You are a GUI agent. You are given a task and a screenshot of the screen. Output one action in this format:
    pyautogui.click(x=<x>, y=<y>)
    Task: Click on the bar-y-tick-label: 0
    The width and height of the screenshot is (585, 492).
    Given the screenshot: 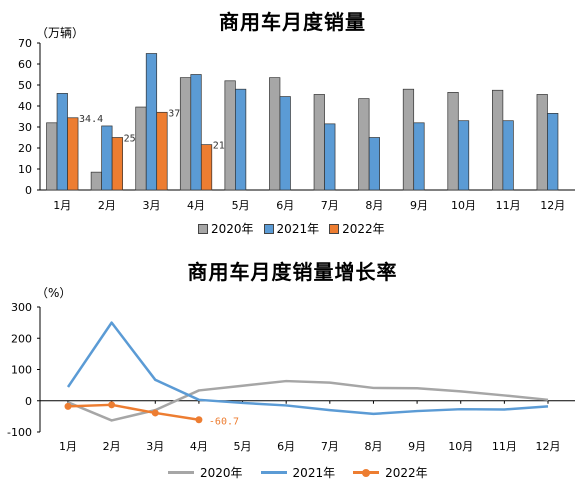 What is the action you would take?
    pyautogui.click(x=28, y=190)
    